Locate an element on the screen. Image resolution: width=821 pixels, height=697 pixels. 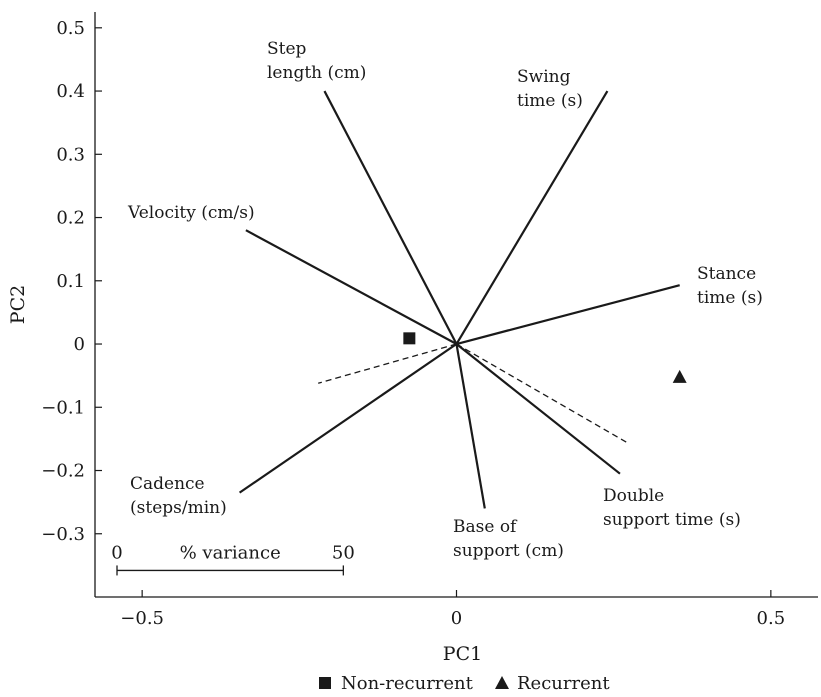
y-tick-label: 0.2 is located at coordinates (70, 218).